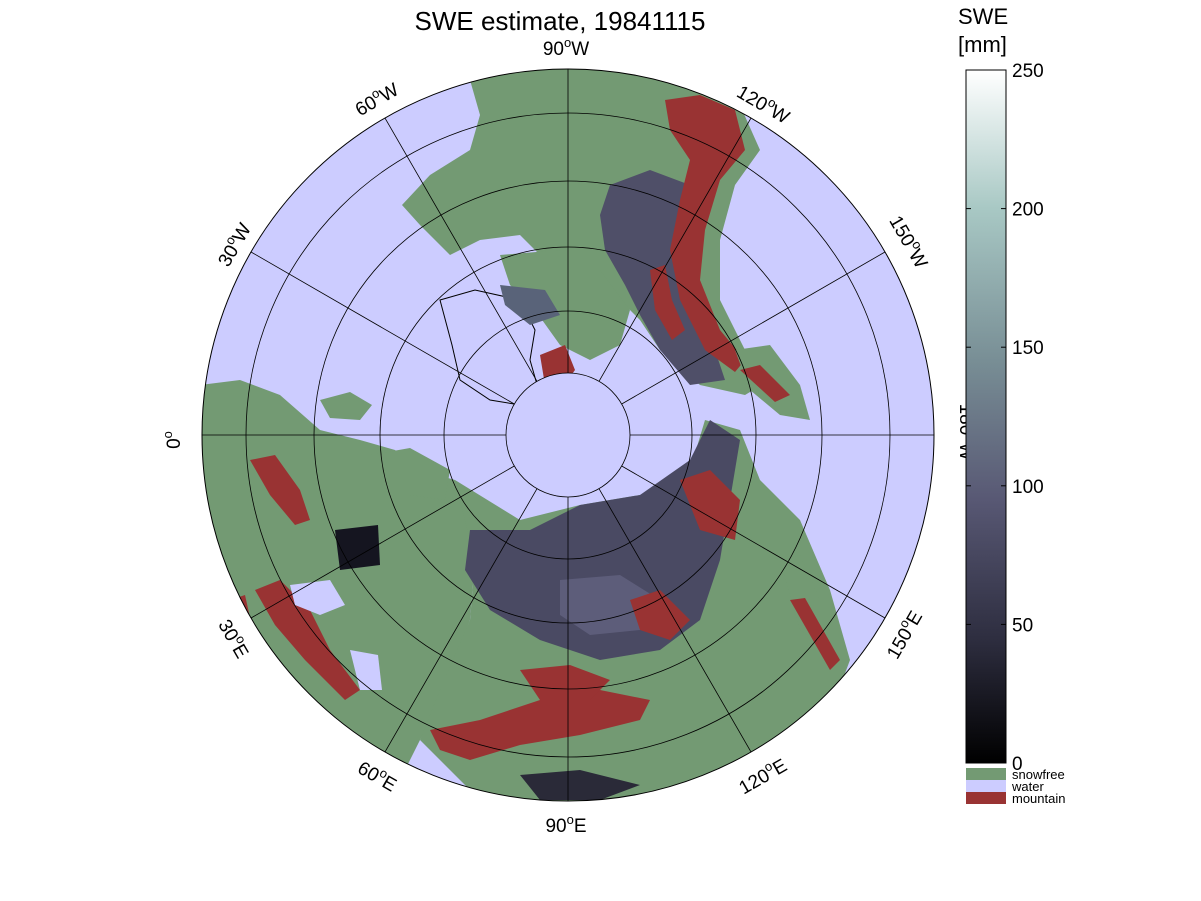  Describe the element at coordinates (815, 634) in the screenshot. I see `kamchatka-mountain` at that location.